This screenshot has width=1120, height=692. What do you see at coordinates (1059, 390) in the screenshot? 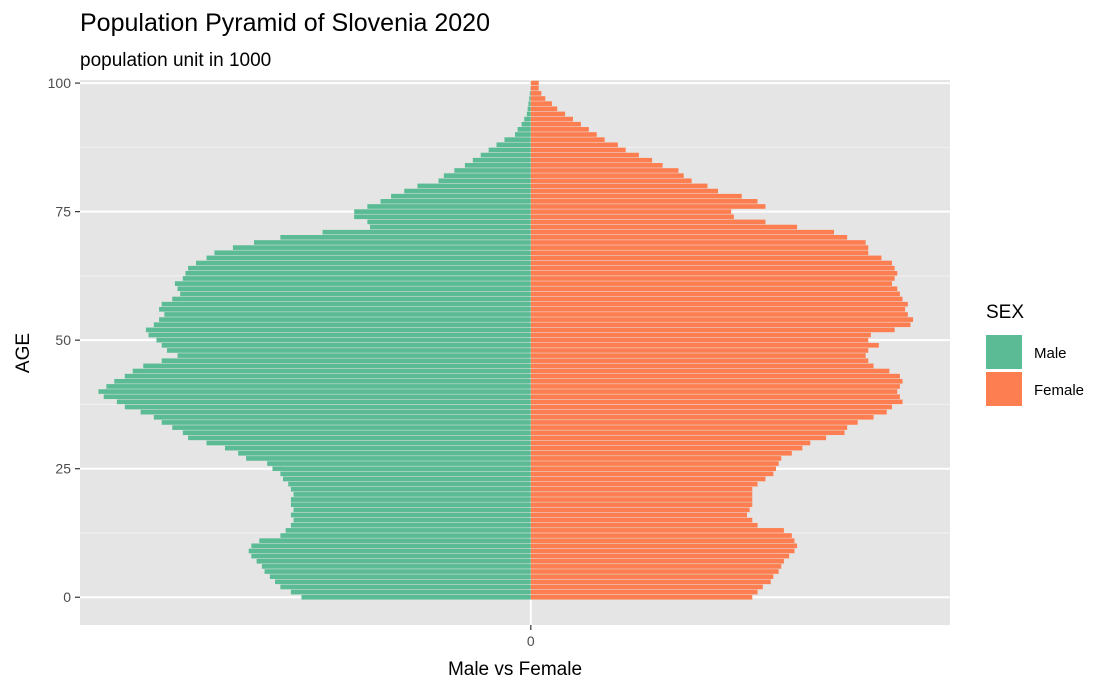
I see `legend-label-female: Female` at bounding box center [1059, 390].